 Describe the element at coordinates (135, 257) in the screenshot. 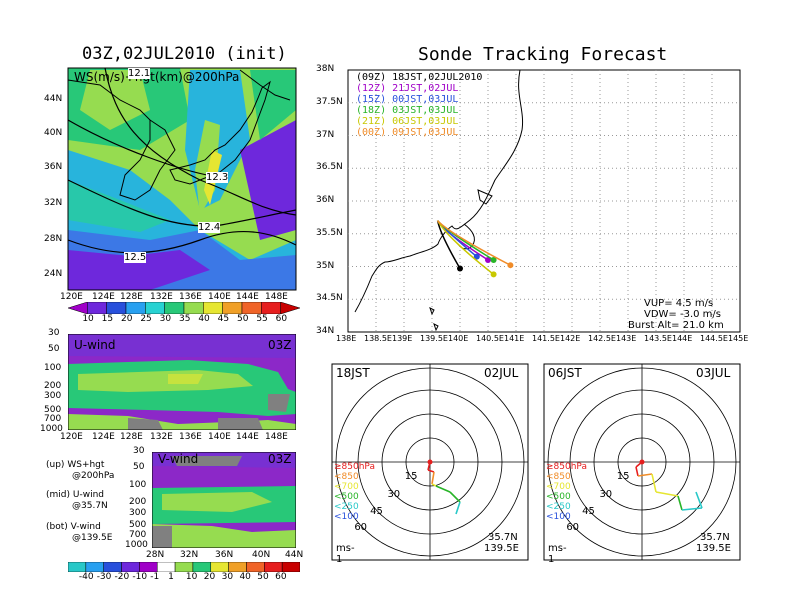

I see `contour-label-4: 12.5` at that location.